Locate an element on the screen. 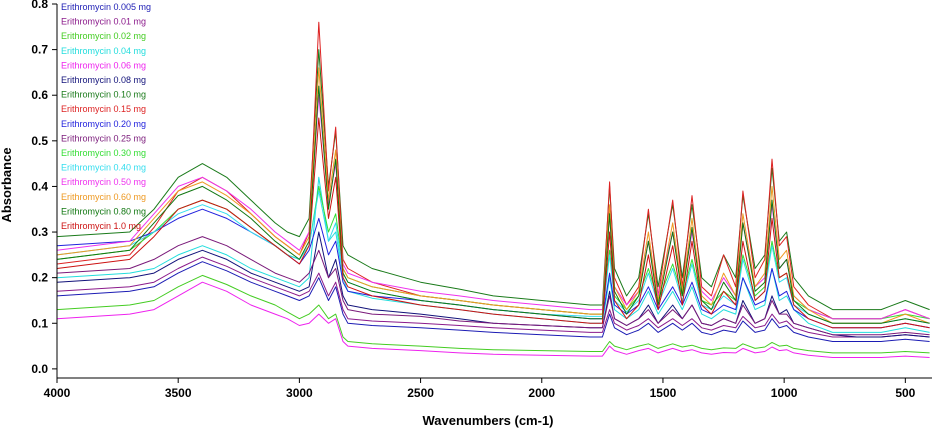 This screenshot has width=932, height=428. x-axis-title: Wavenumbers (cm-1) is located at coordinates (488, 420).